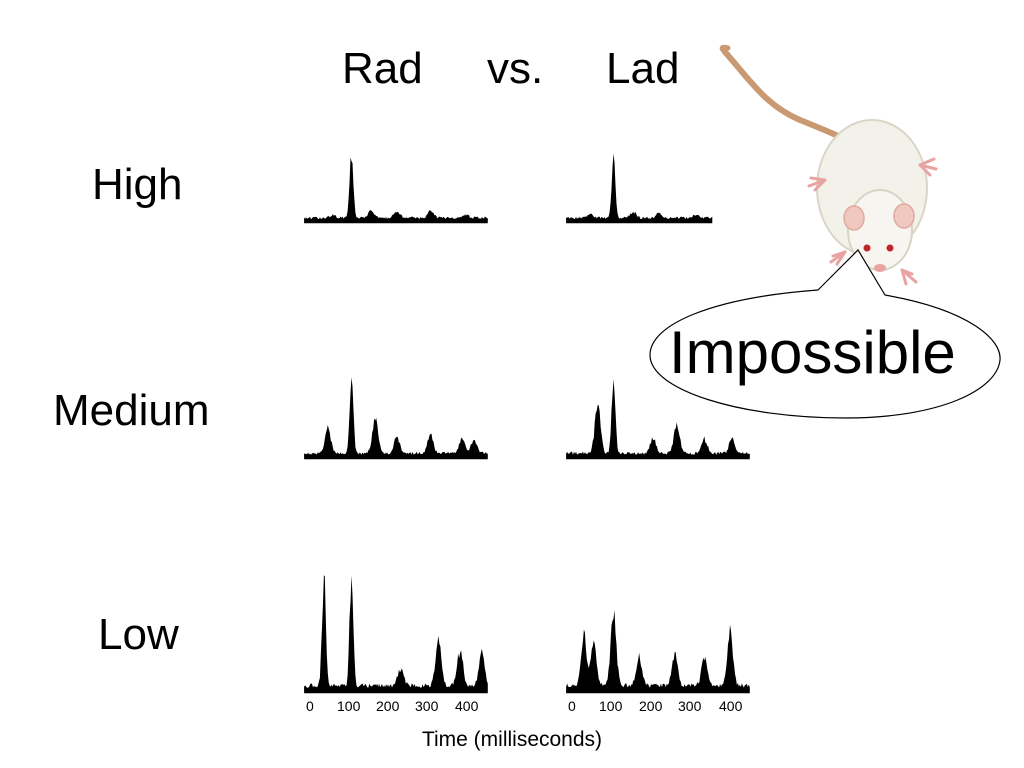 Image resolution: width=1024 pixels, height=768 pixels. What do you see at coordinates (310, 706) in the screenshot?
I see `x-tick-rad-0: 0` at bounding box center [310, 706].